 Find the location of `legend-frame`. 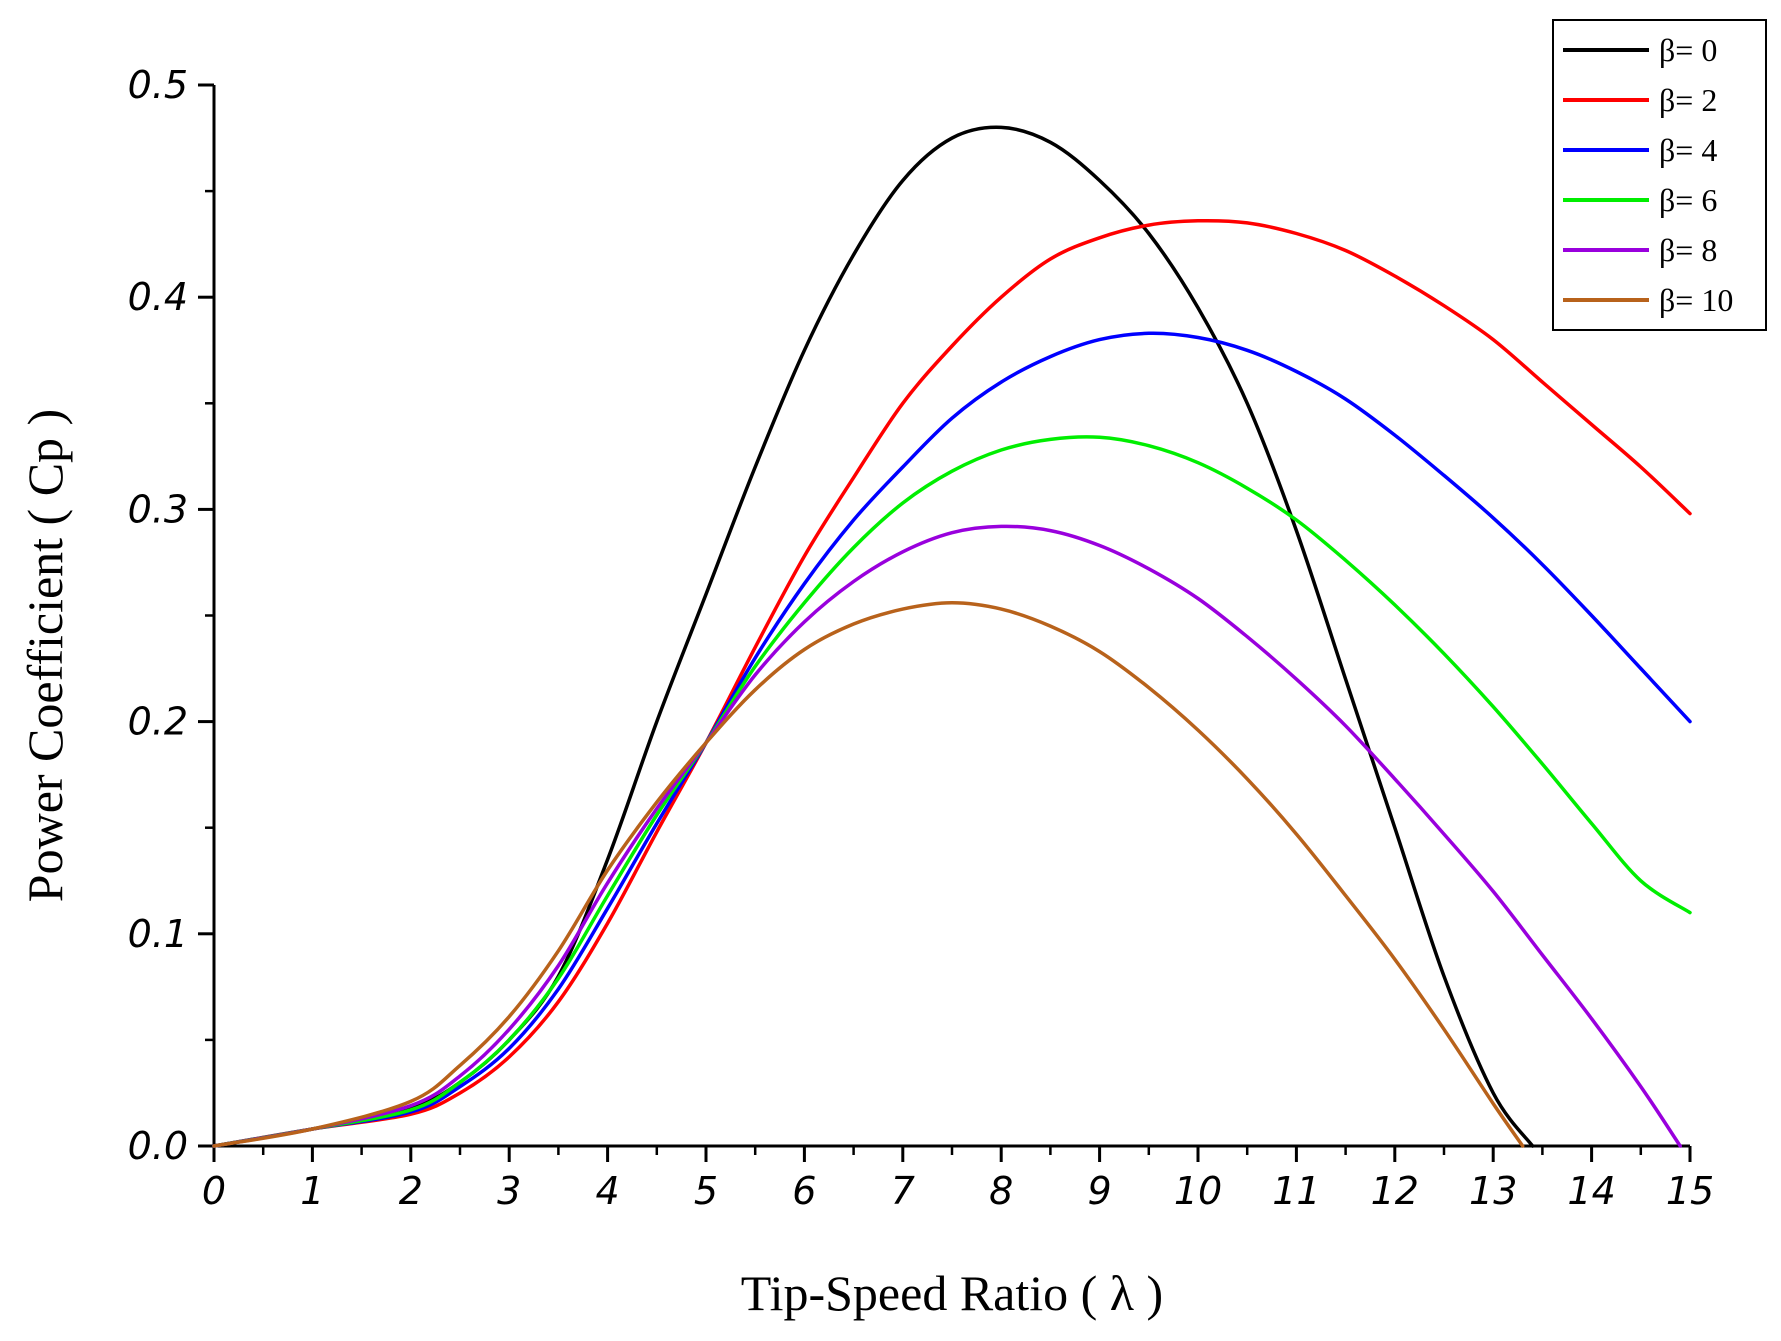

legend-frame is located at coordinates (1659, 175).